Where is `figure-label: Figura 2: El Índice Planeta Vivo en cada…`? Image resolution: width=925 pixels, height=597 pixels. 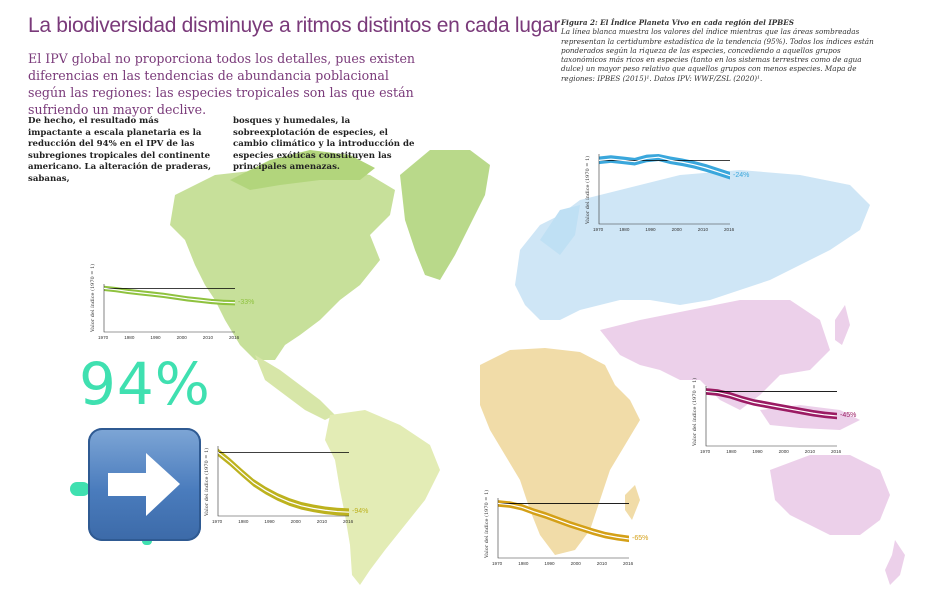
figure-label: Figura 2: El Índice Planeta Vivo en cada… is located at coordinates (677, 22).